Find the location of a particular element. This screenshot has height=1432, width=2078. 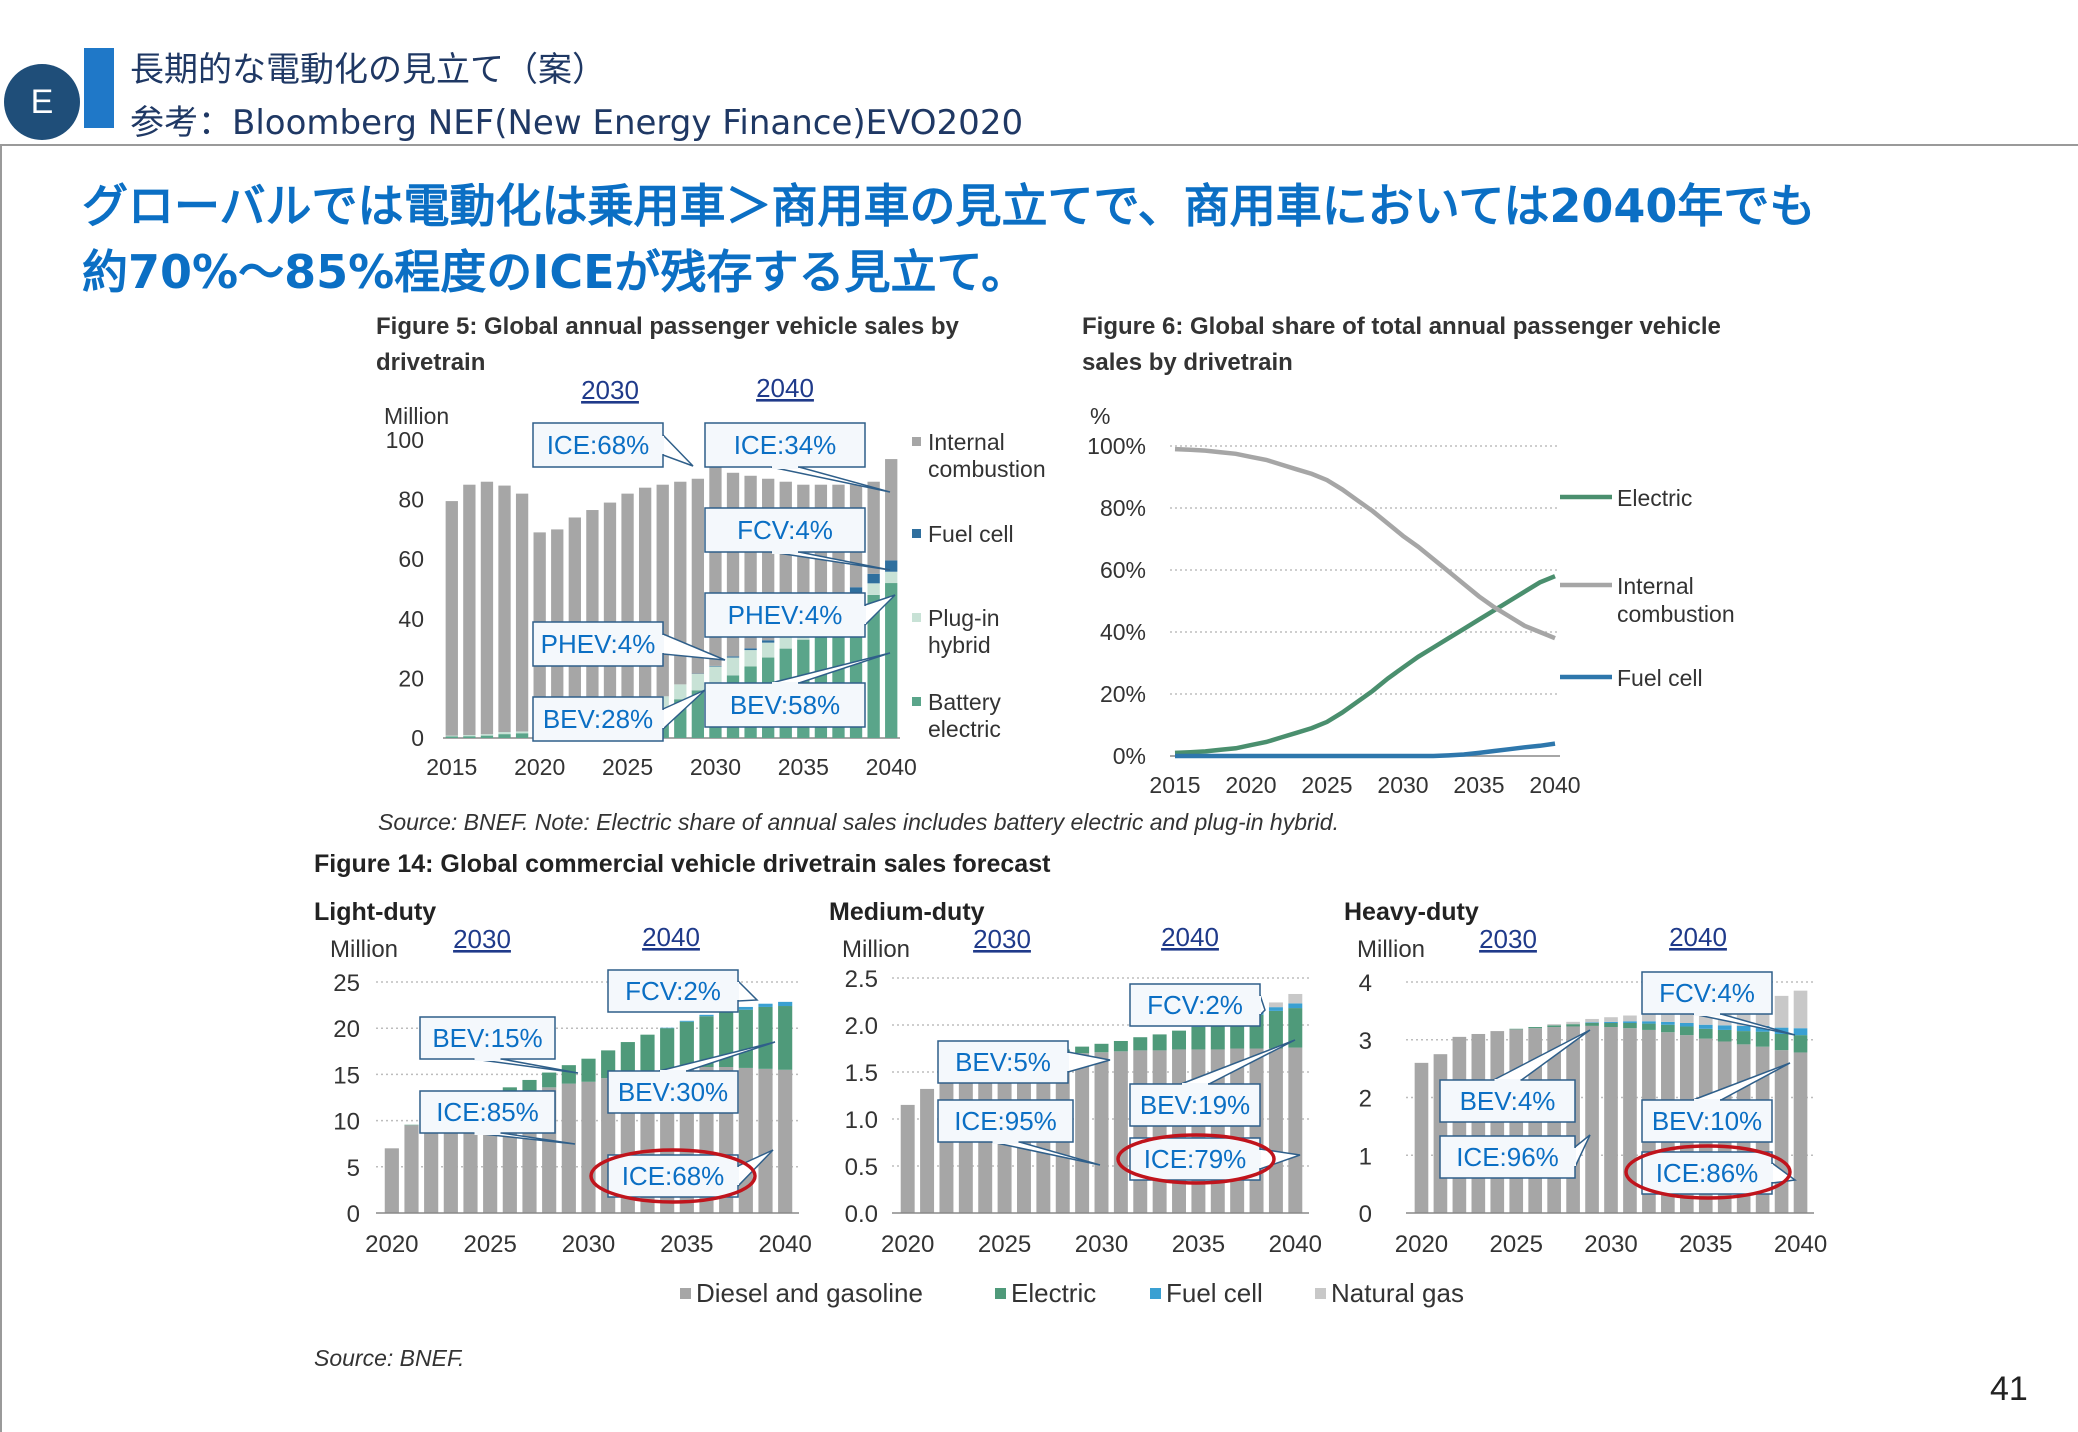

fig5-callout-fcv-2040: FCV:4% is located at coordinates (785, 530).